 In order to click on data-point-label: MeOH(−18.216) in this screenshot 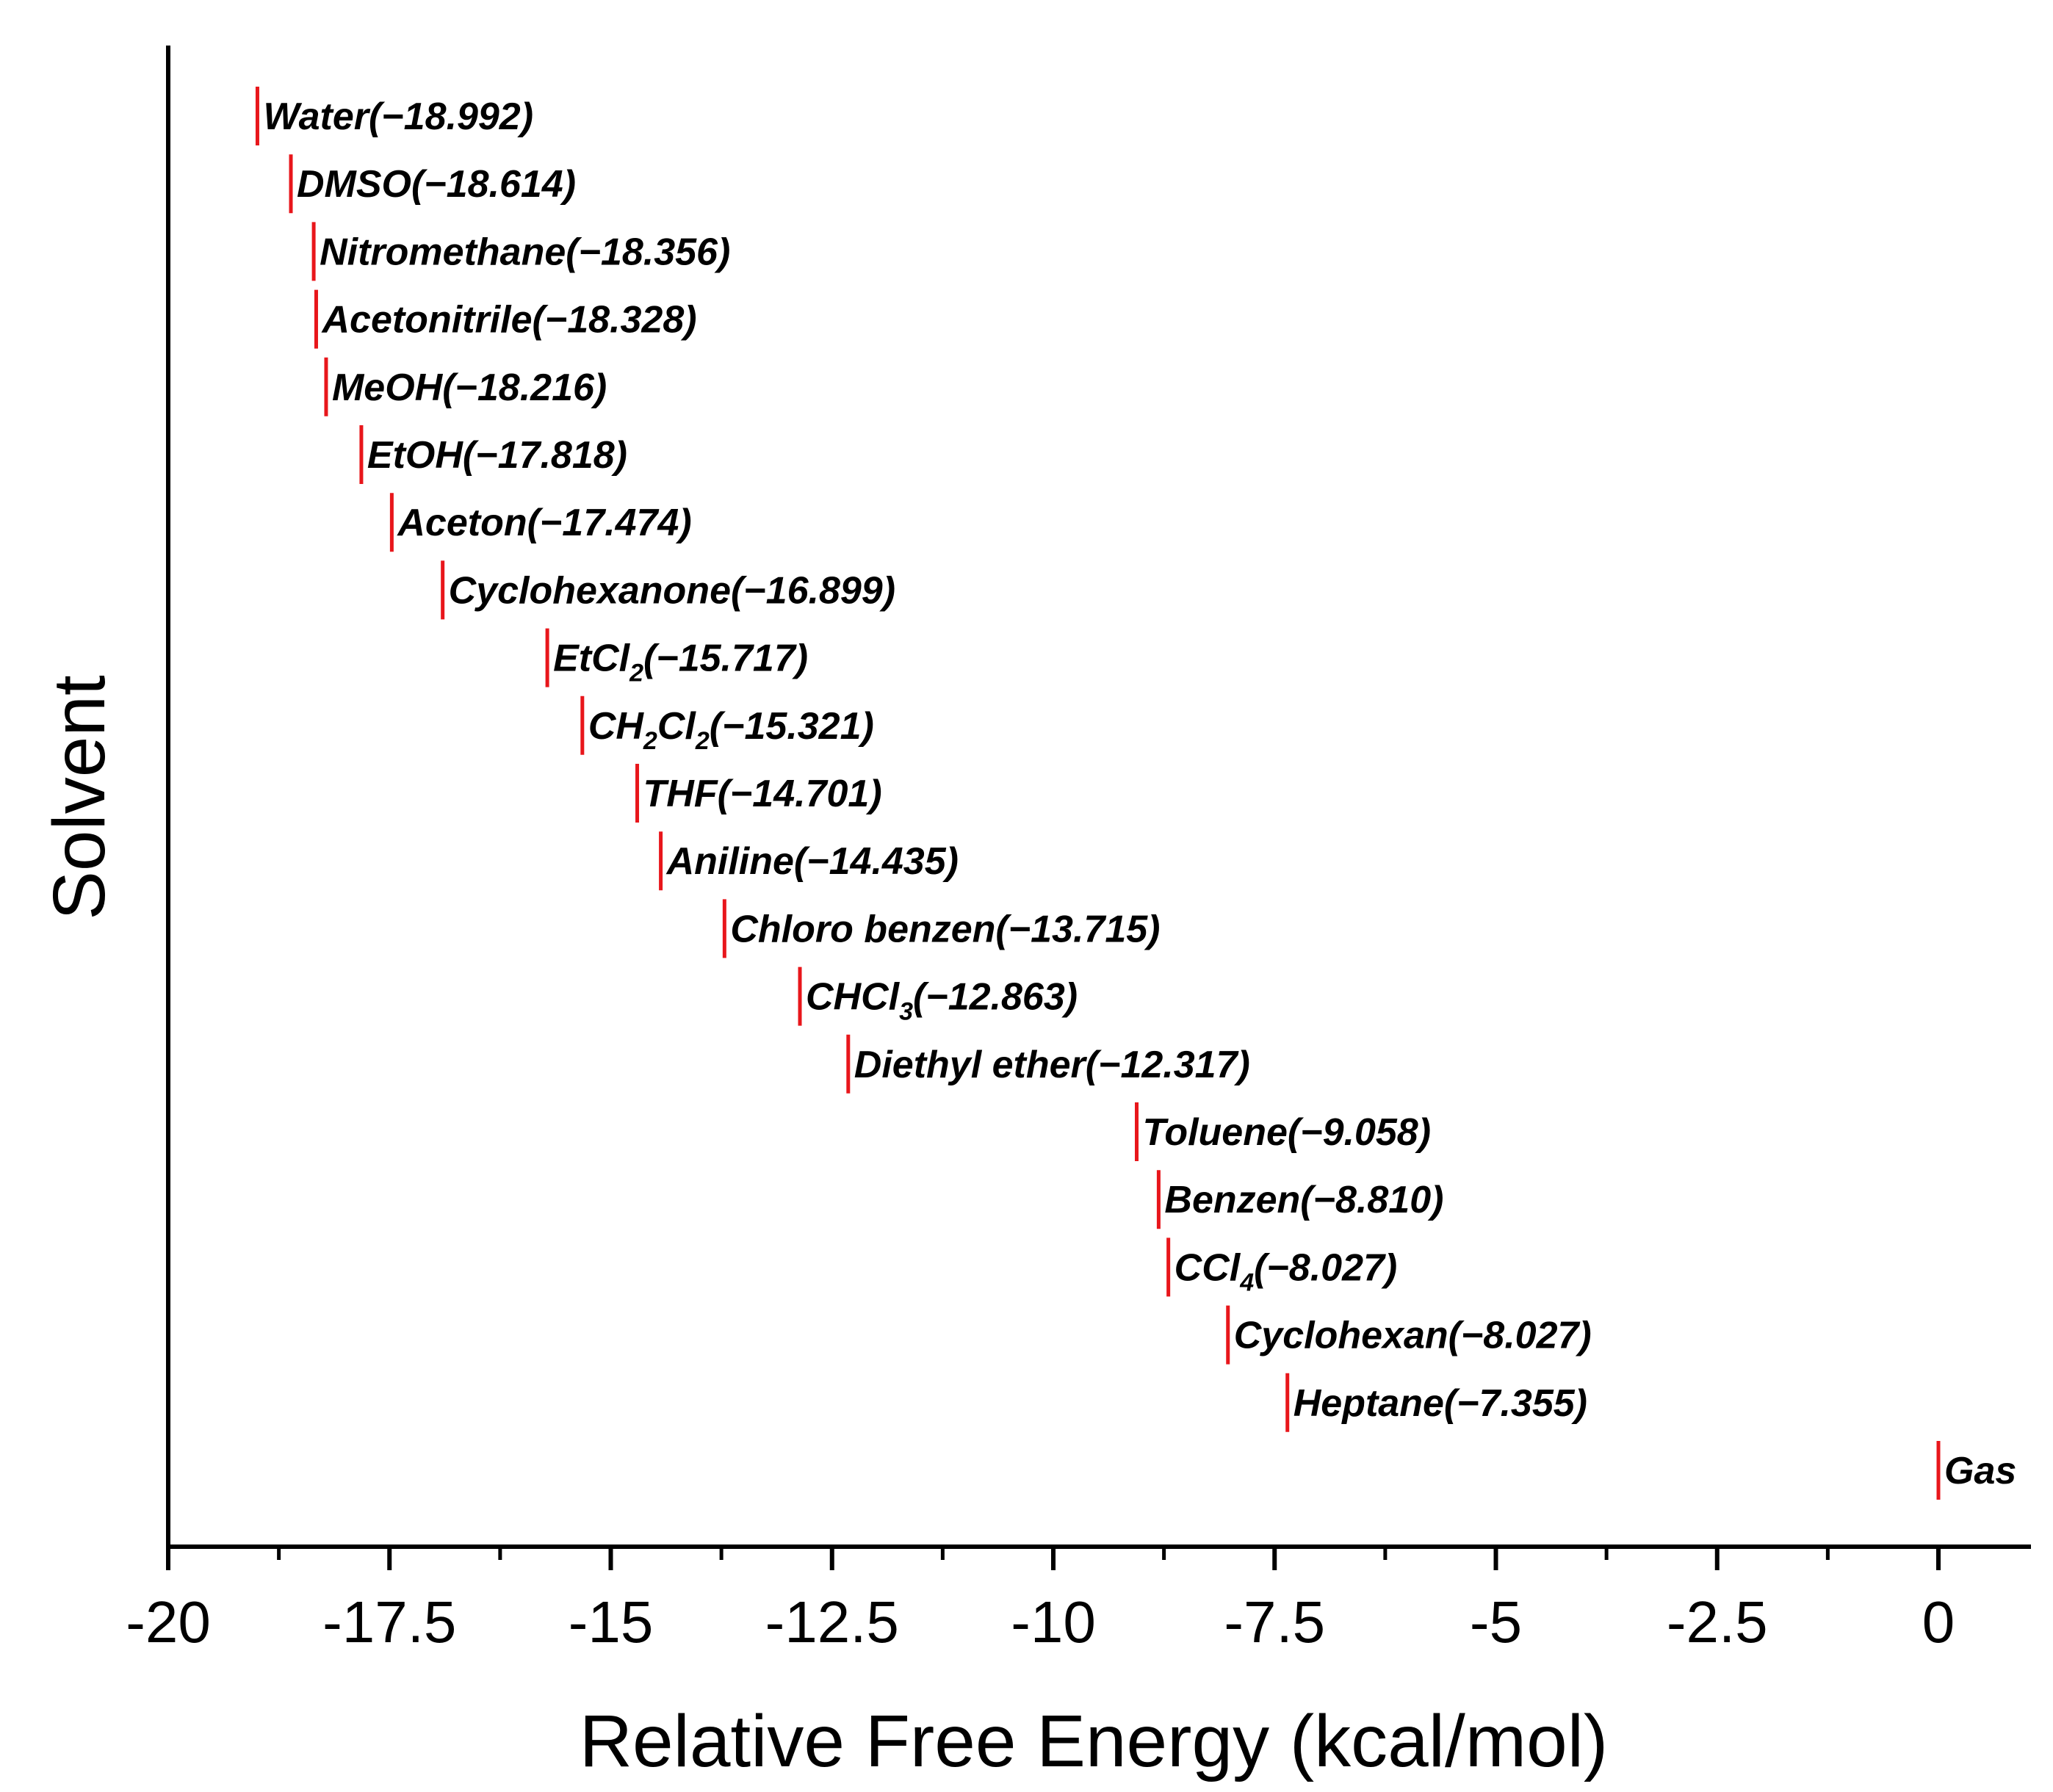, I will do `click(469, 387)`.